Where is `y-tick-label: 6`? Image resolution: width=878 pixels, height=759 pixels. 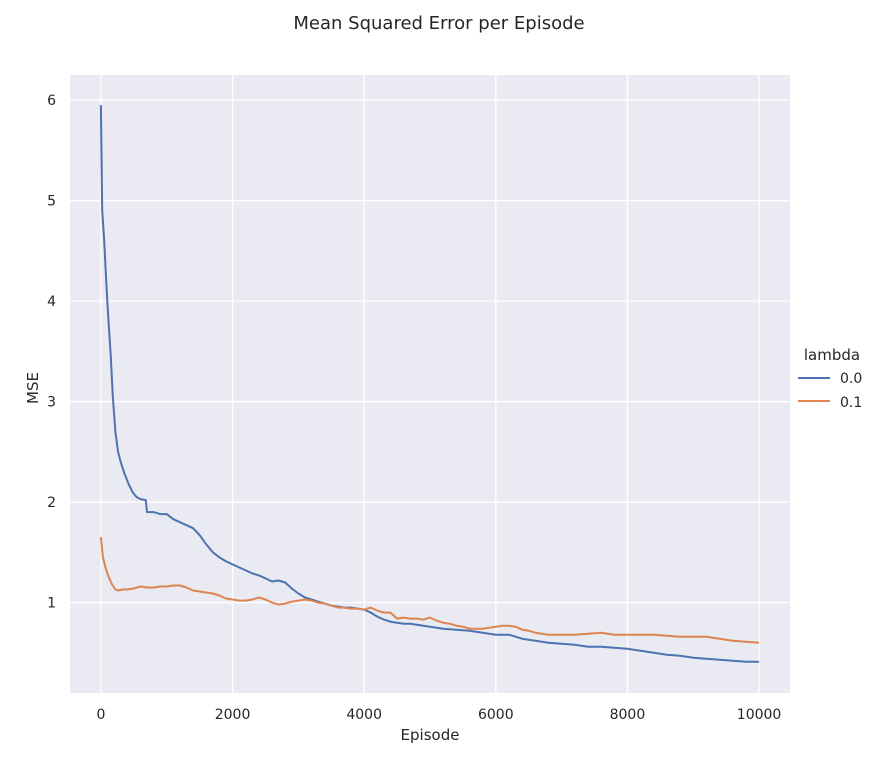 y-tick-label: 6 is located at coordinates (51, 101).